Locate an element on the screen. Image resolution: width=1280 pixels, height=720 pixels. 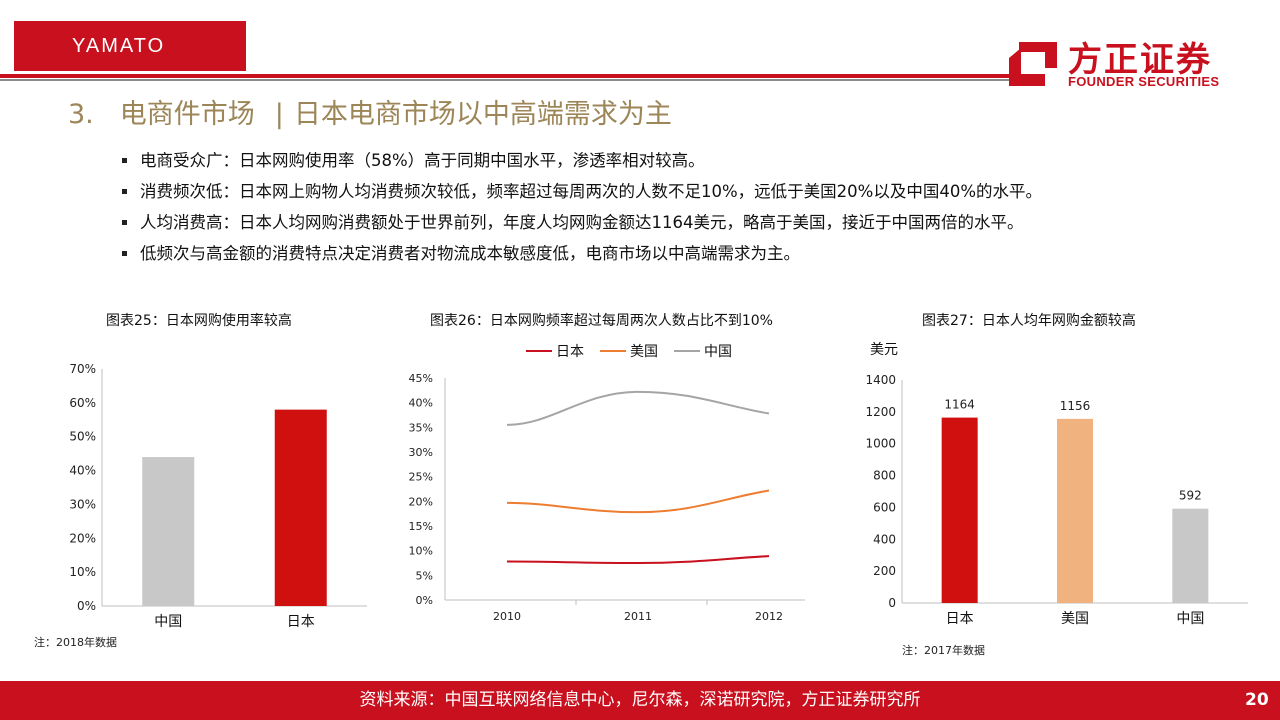
footer-bar is located at coordinates (640, 700).